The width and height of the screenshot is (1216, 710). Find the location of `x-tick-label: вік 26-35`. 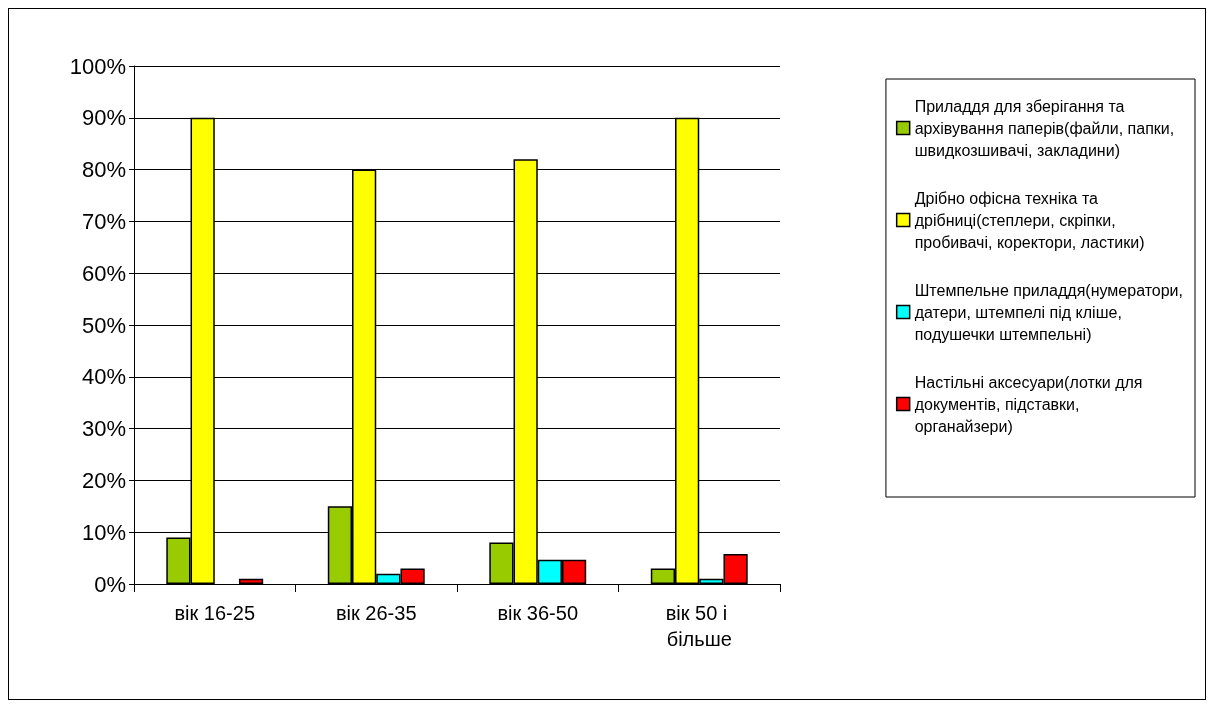

x-tick-label: вік 26-35 is located at coordinates (376, 613).